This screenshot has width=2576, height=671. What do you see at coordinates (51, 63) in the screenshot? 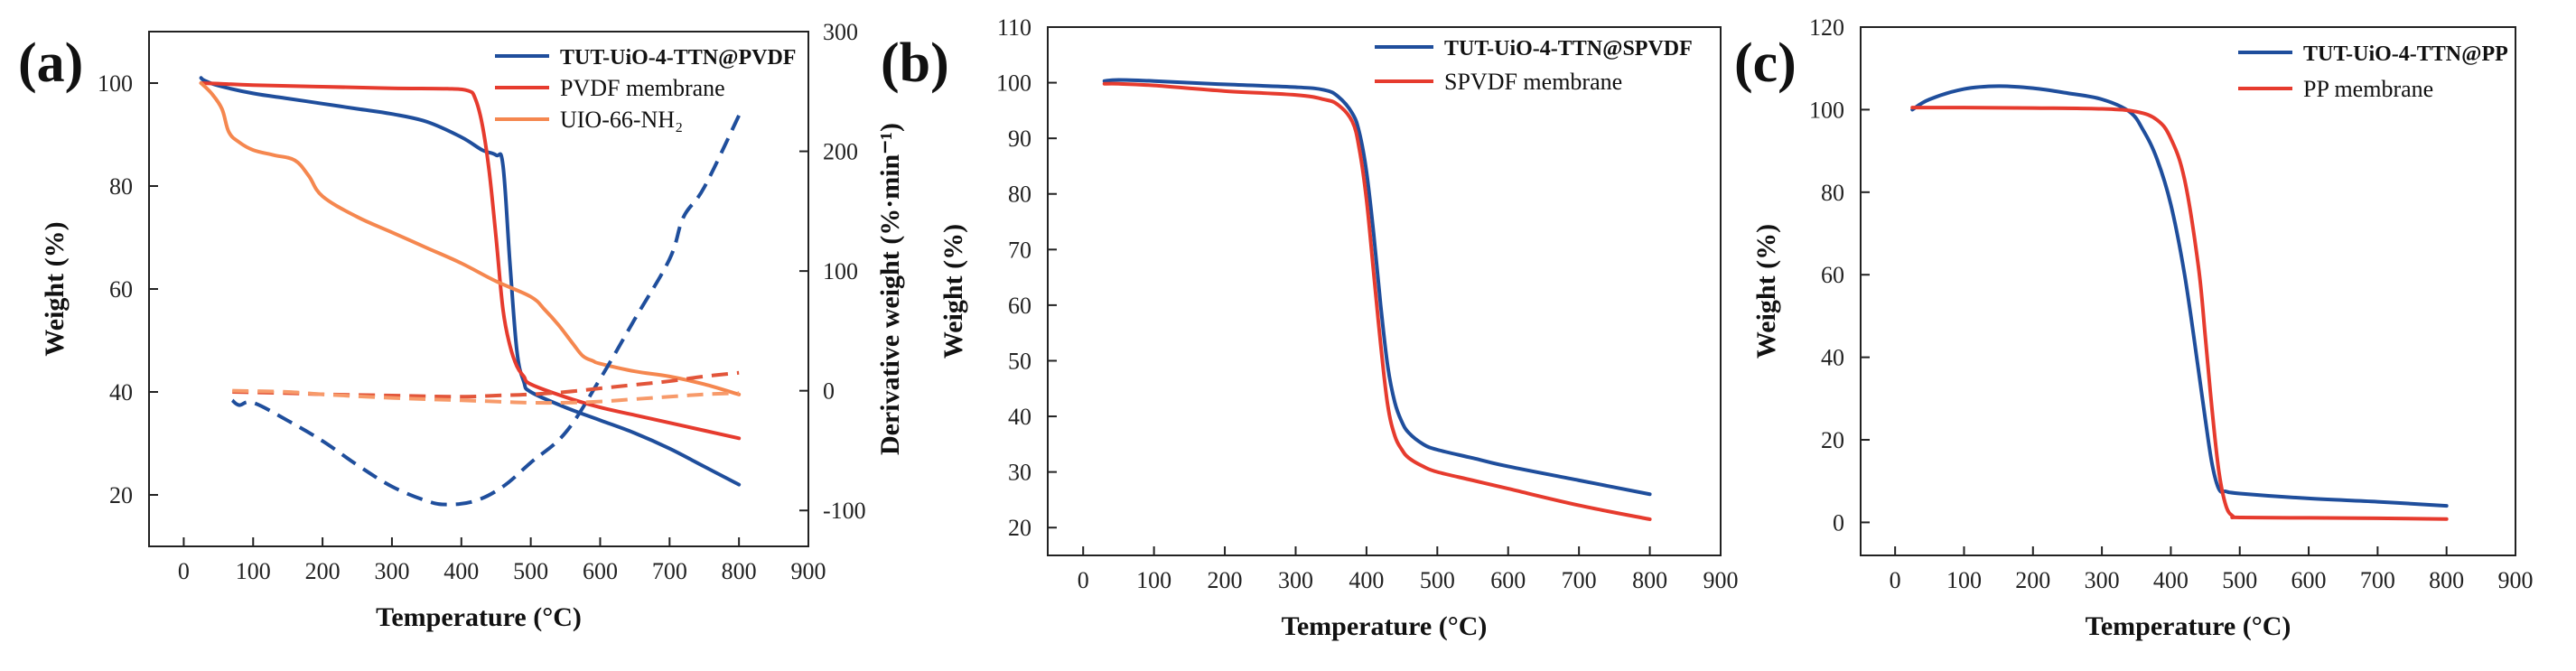
I see `panel-label: (a)` at bounding box center [51, 63].